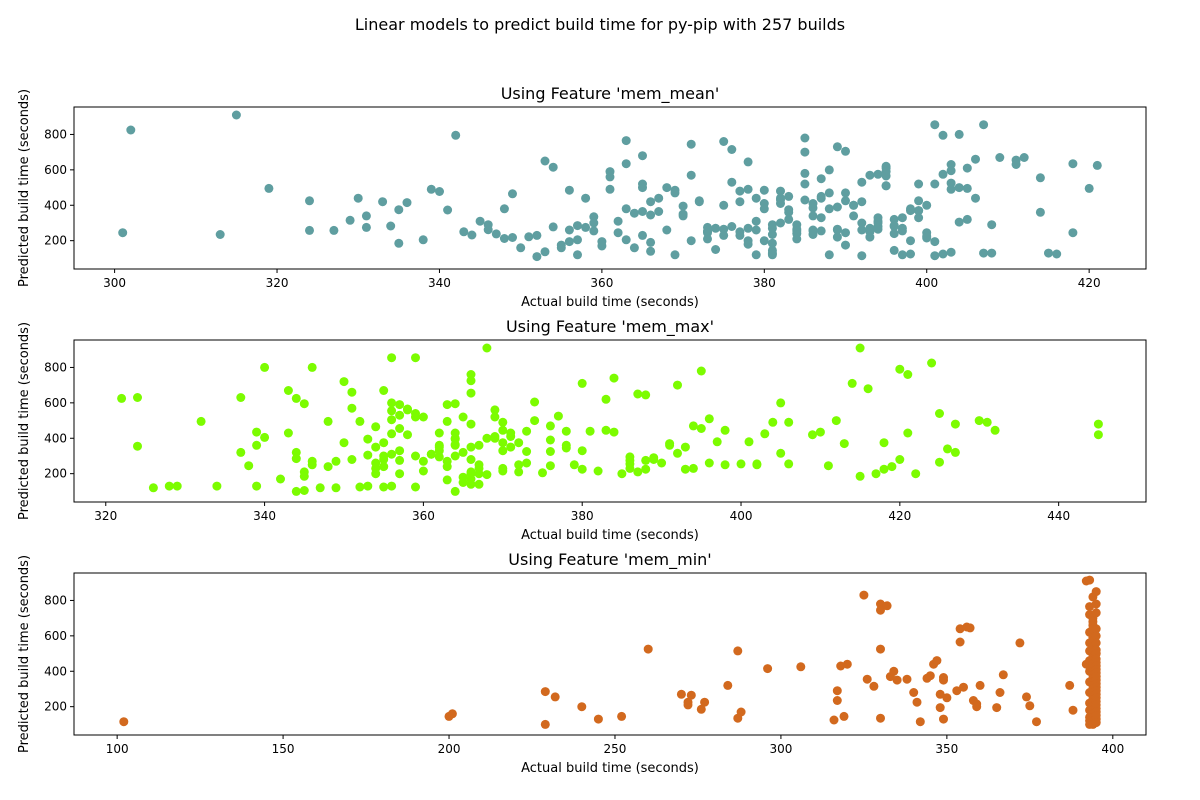  What do you see at coordinates (609, 560) in the screenshot?
I see `panel-title: Using Feature 'mem_min'` at bounding box center [609, 560].